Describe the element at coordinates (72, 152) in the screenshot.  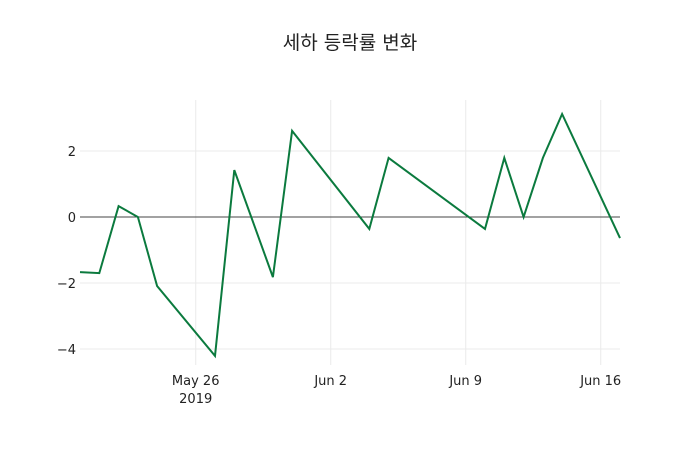
I see `y-tick-label: 2` at that location.